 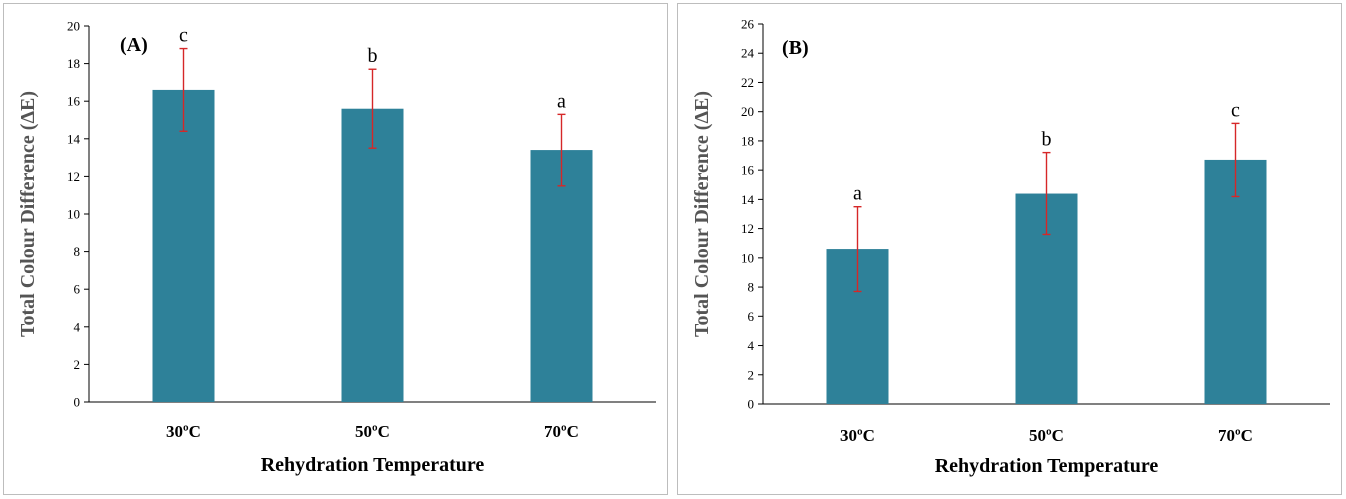 I want to click on panel-label-a: (A), so click(x=134, y=45).